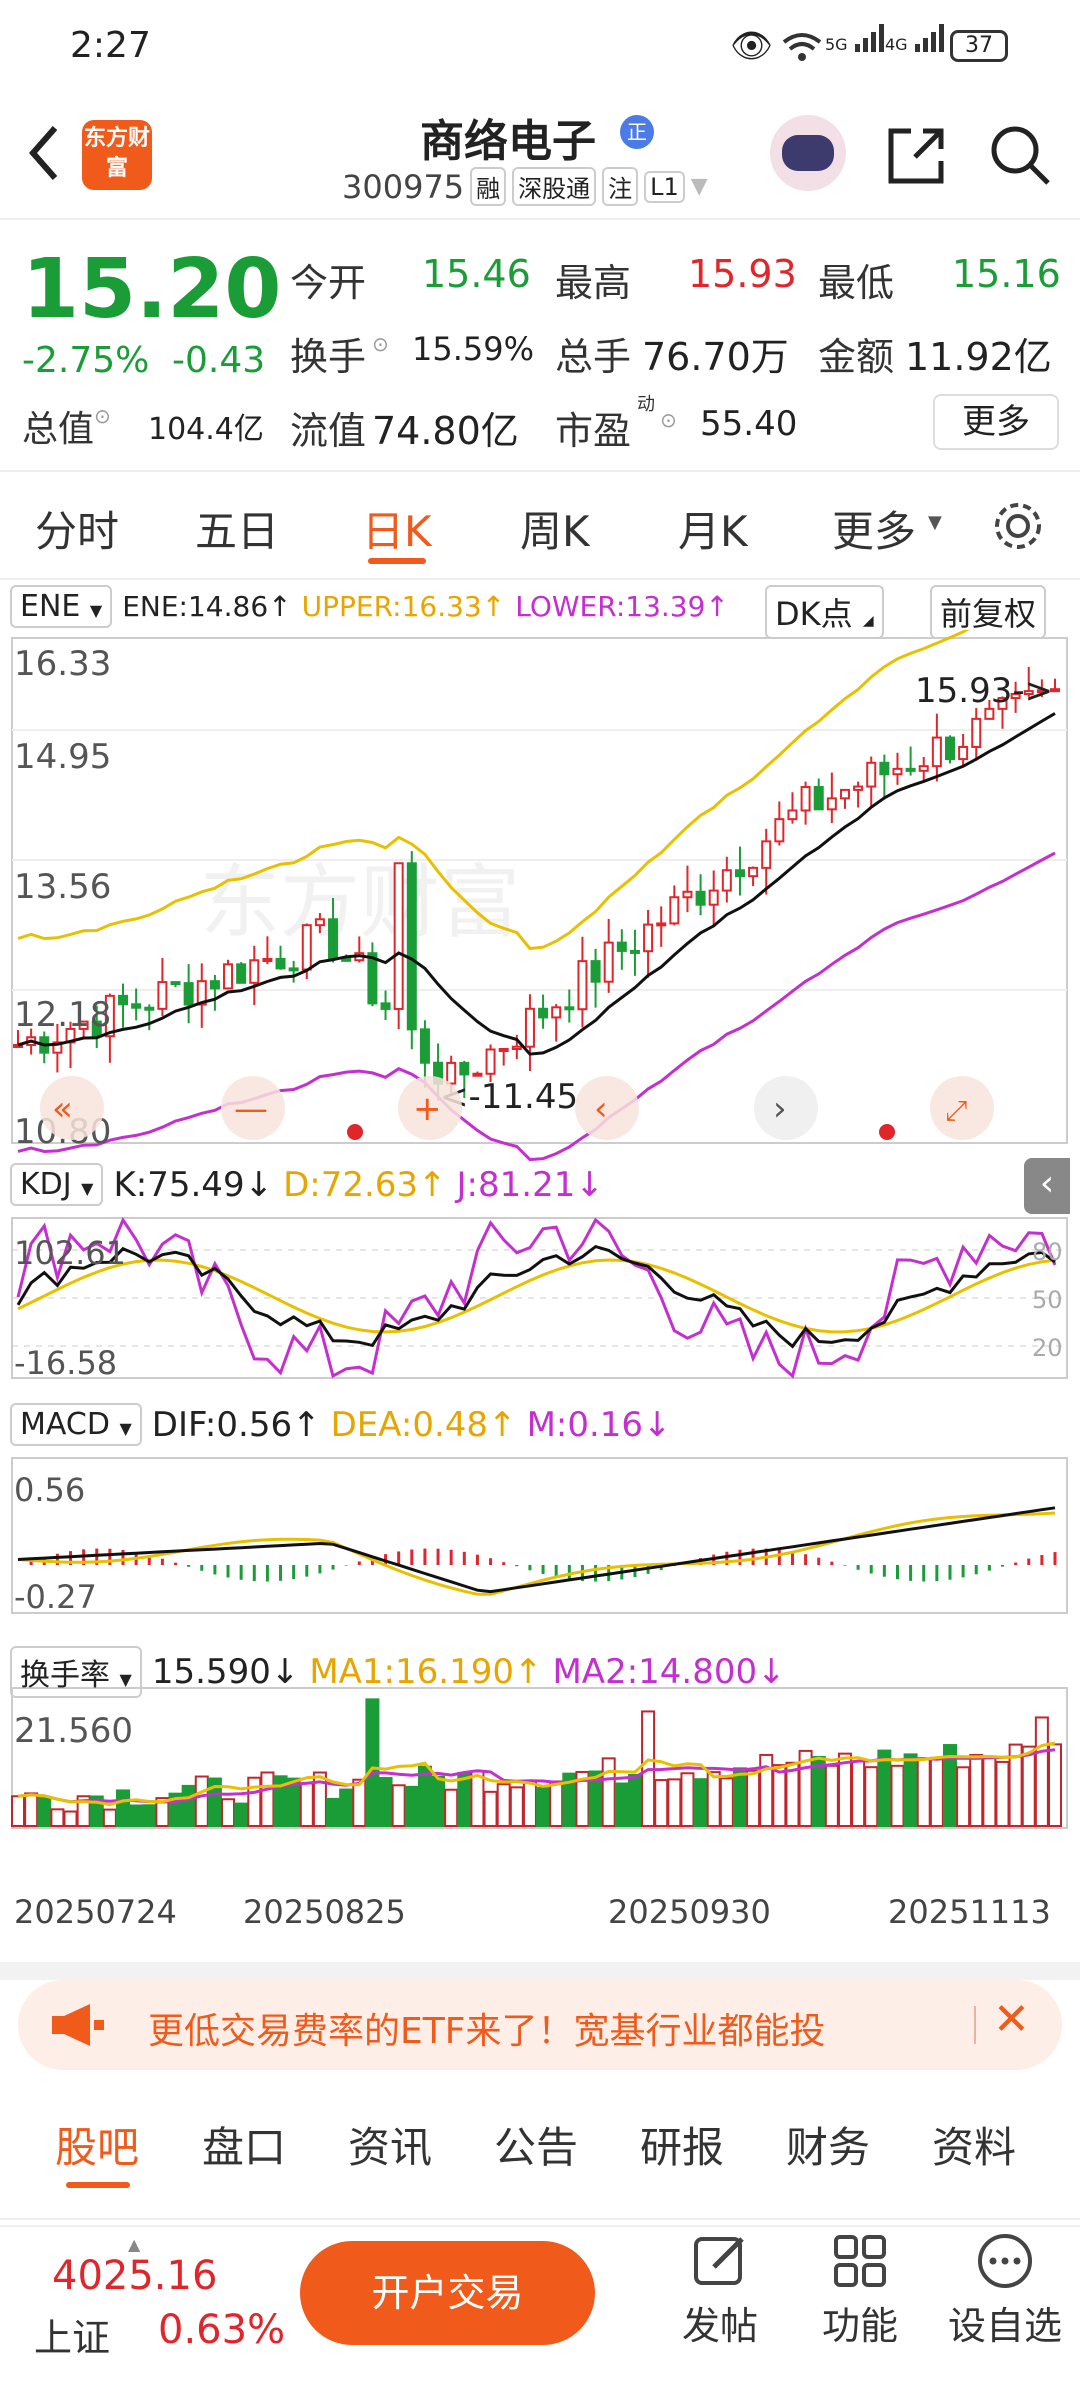 The height and width of the screenshot is (2400, 1080). I want to click on megaphone-icon, so click(78, 2025).